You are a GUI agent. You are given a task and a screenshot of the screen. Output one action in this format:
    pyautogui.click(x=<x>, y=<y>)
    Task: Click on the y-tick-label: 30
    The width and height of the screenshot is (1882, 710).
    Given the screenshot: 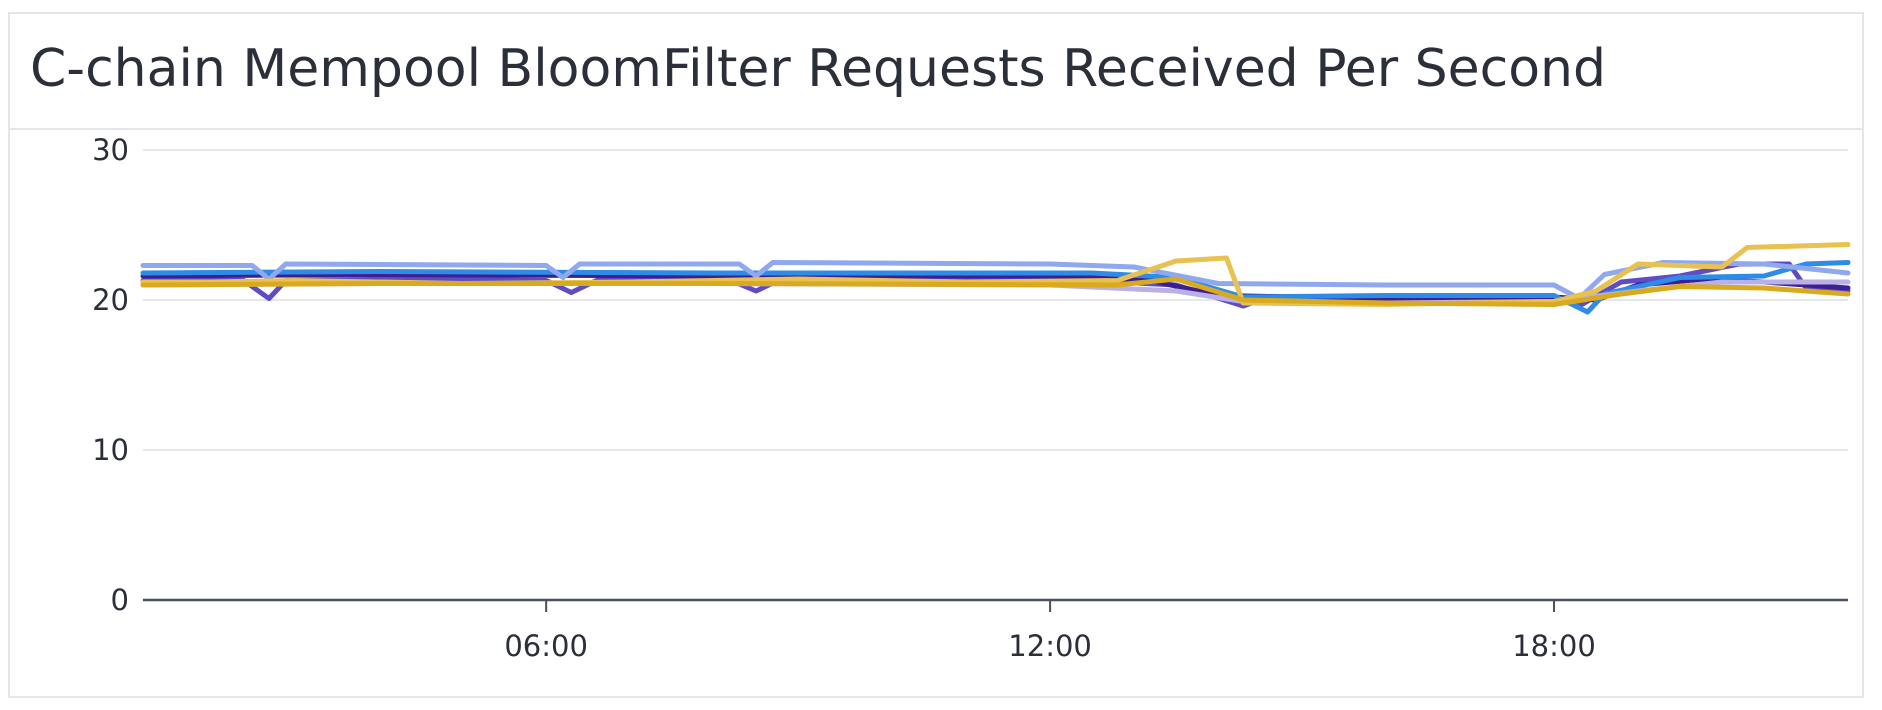 What is the action you would take?
    pyautogui.click(x=110, y=150)
    